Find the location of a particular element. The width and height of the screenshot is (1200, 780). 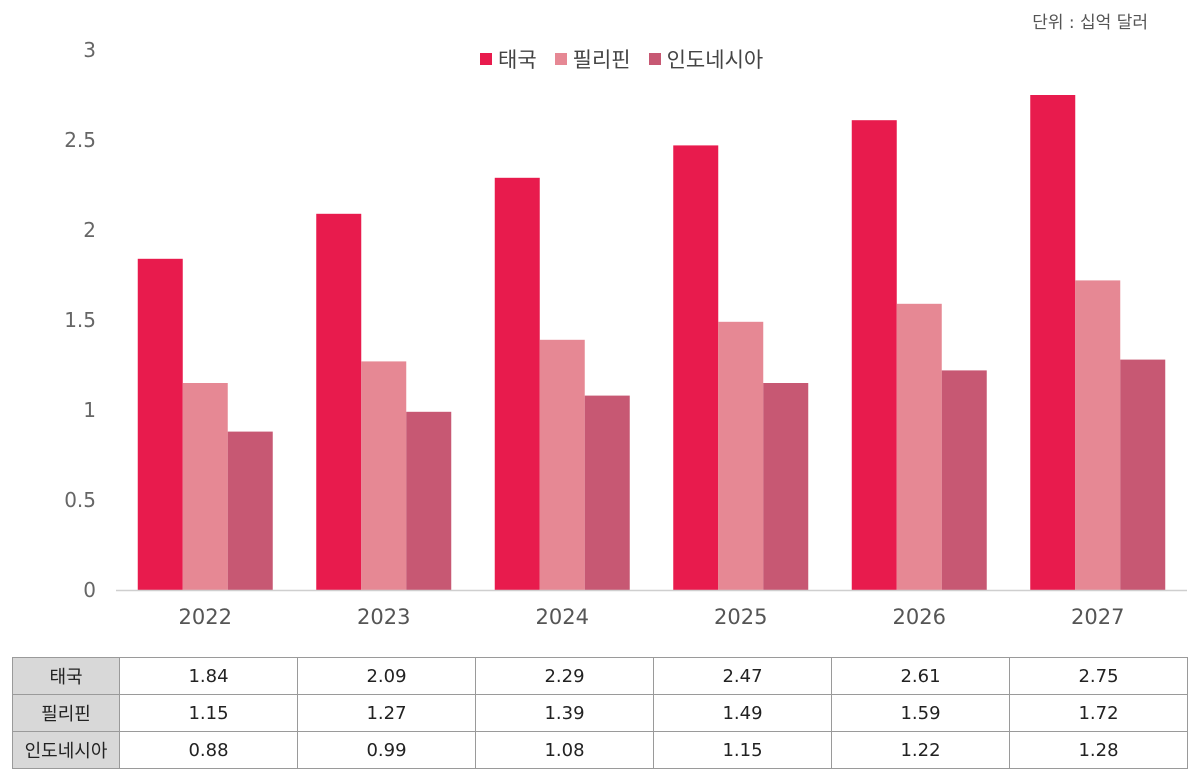

table-cell: 2.29 is located at coordinates (564, 676).